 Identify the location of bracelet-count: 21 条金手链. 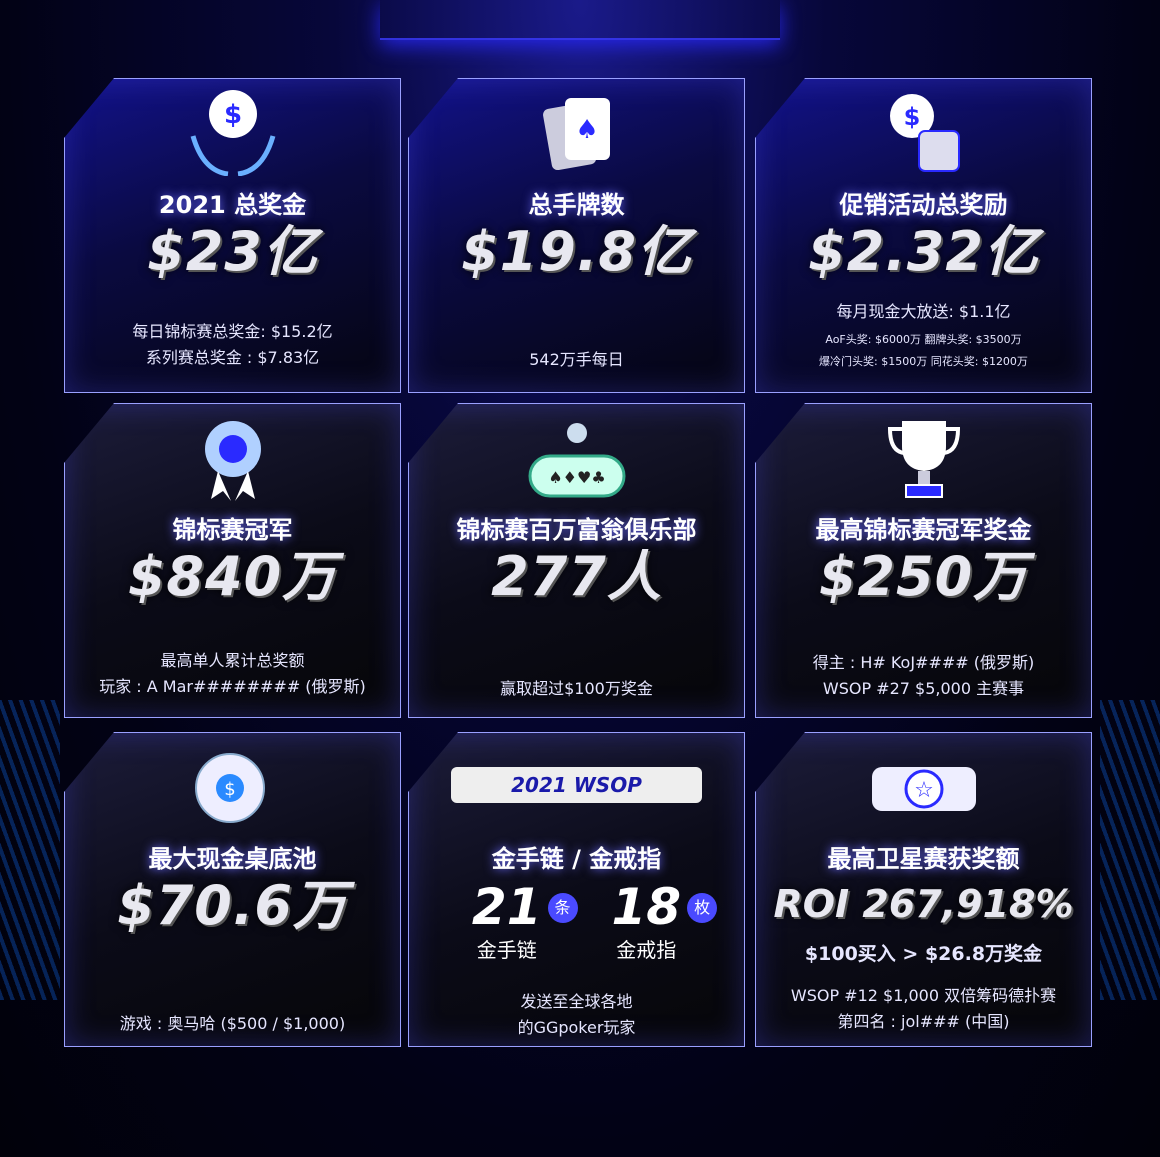
(524, 920).